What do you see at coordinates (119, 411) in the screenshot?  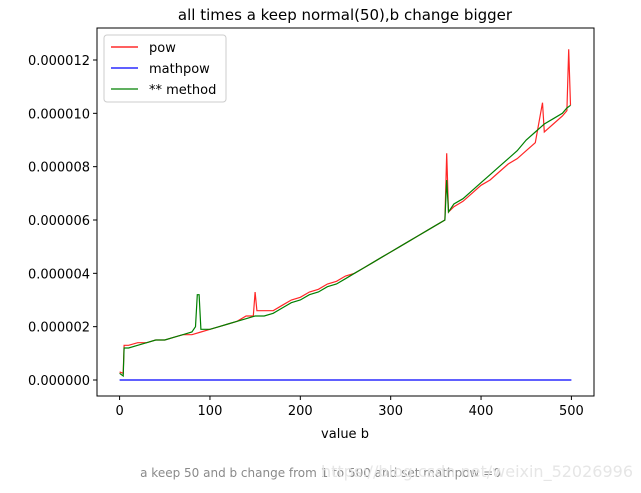 I see `x-tick-label: 0` at bounding box center [119, 411].